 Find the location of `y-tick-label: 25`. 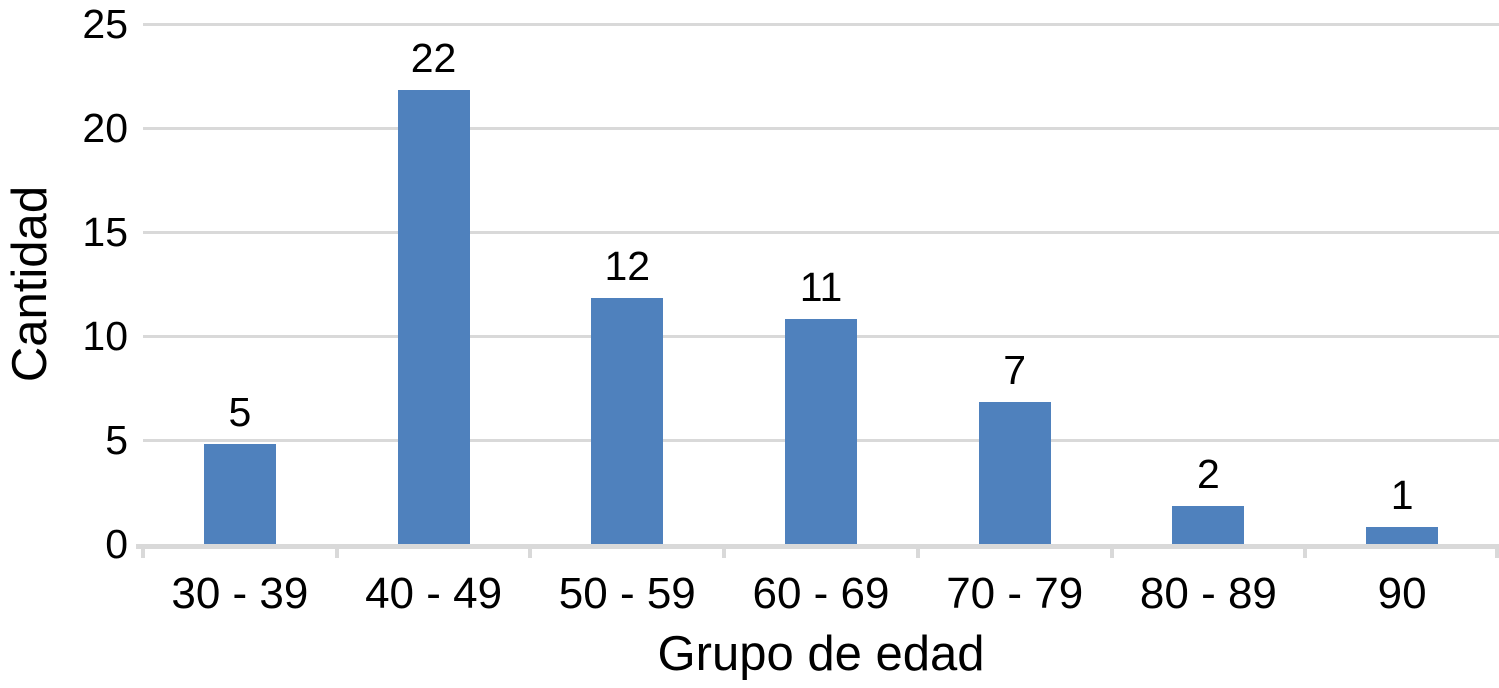

y-tick-label: 25 is located at coordinates (105, 24).